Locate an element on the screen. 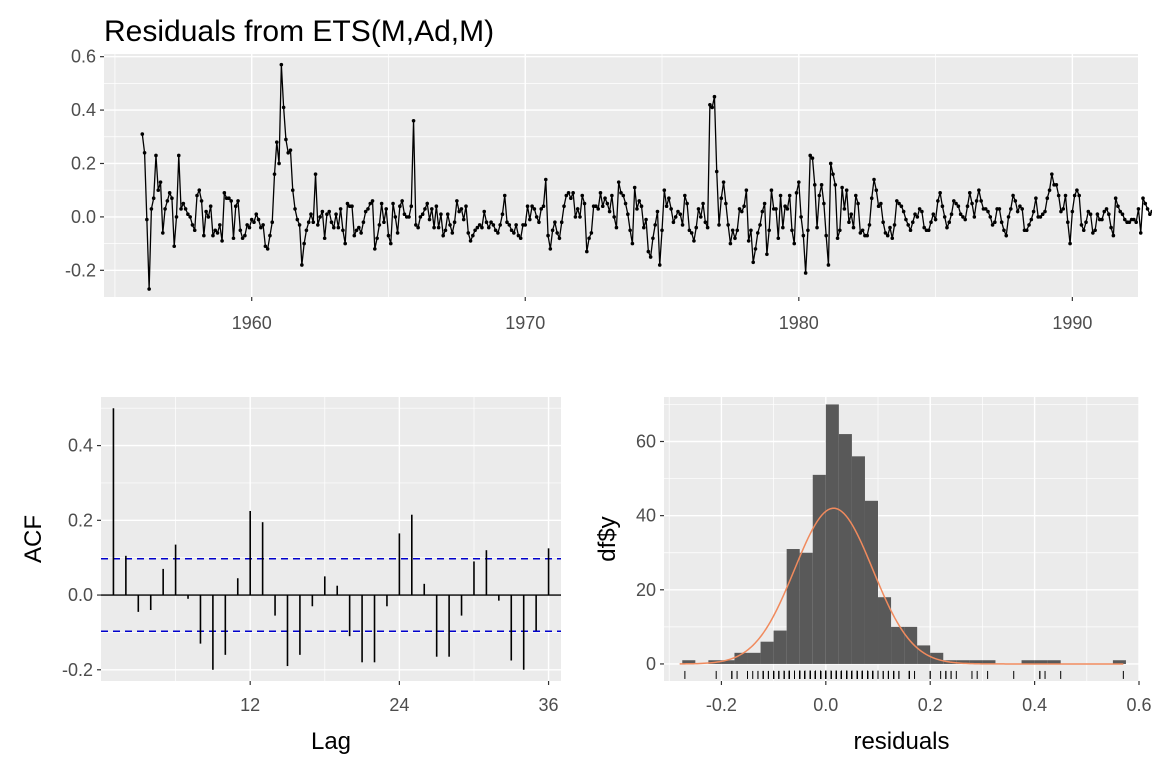 The width and height of the screenshot is (1152, 768). x-tick-label: -0.2 is located at coordinates (721, 705).